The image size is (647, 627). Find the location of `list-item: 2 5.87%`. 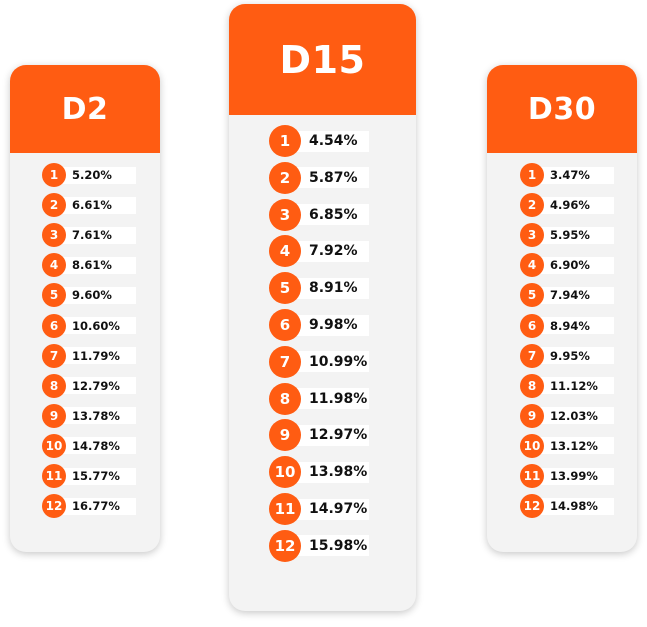

list-item: 2 5.87% is located at coordinates (319, 177).